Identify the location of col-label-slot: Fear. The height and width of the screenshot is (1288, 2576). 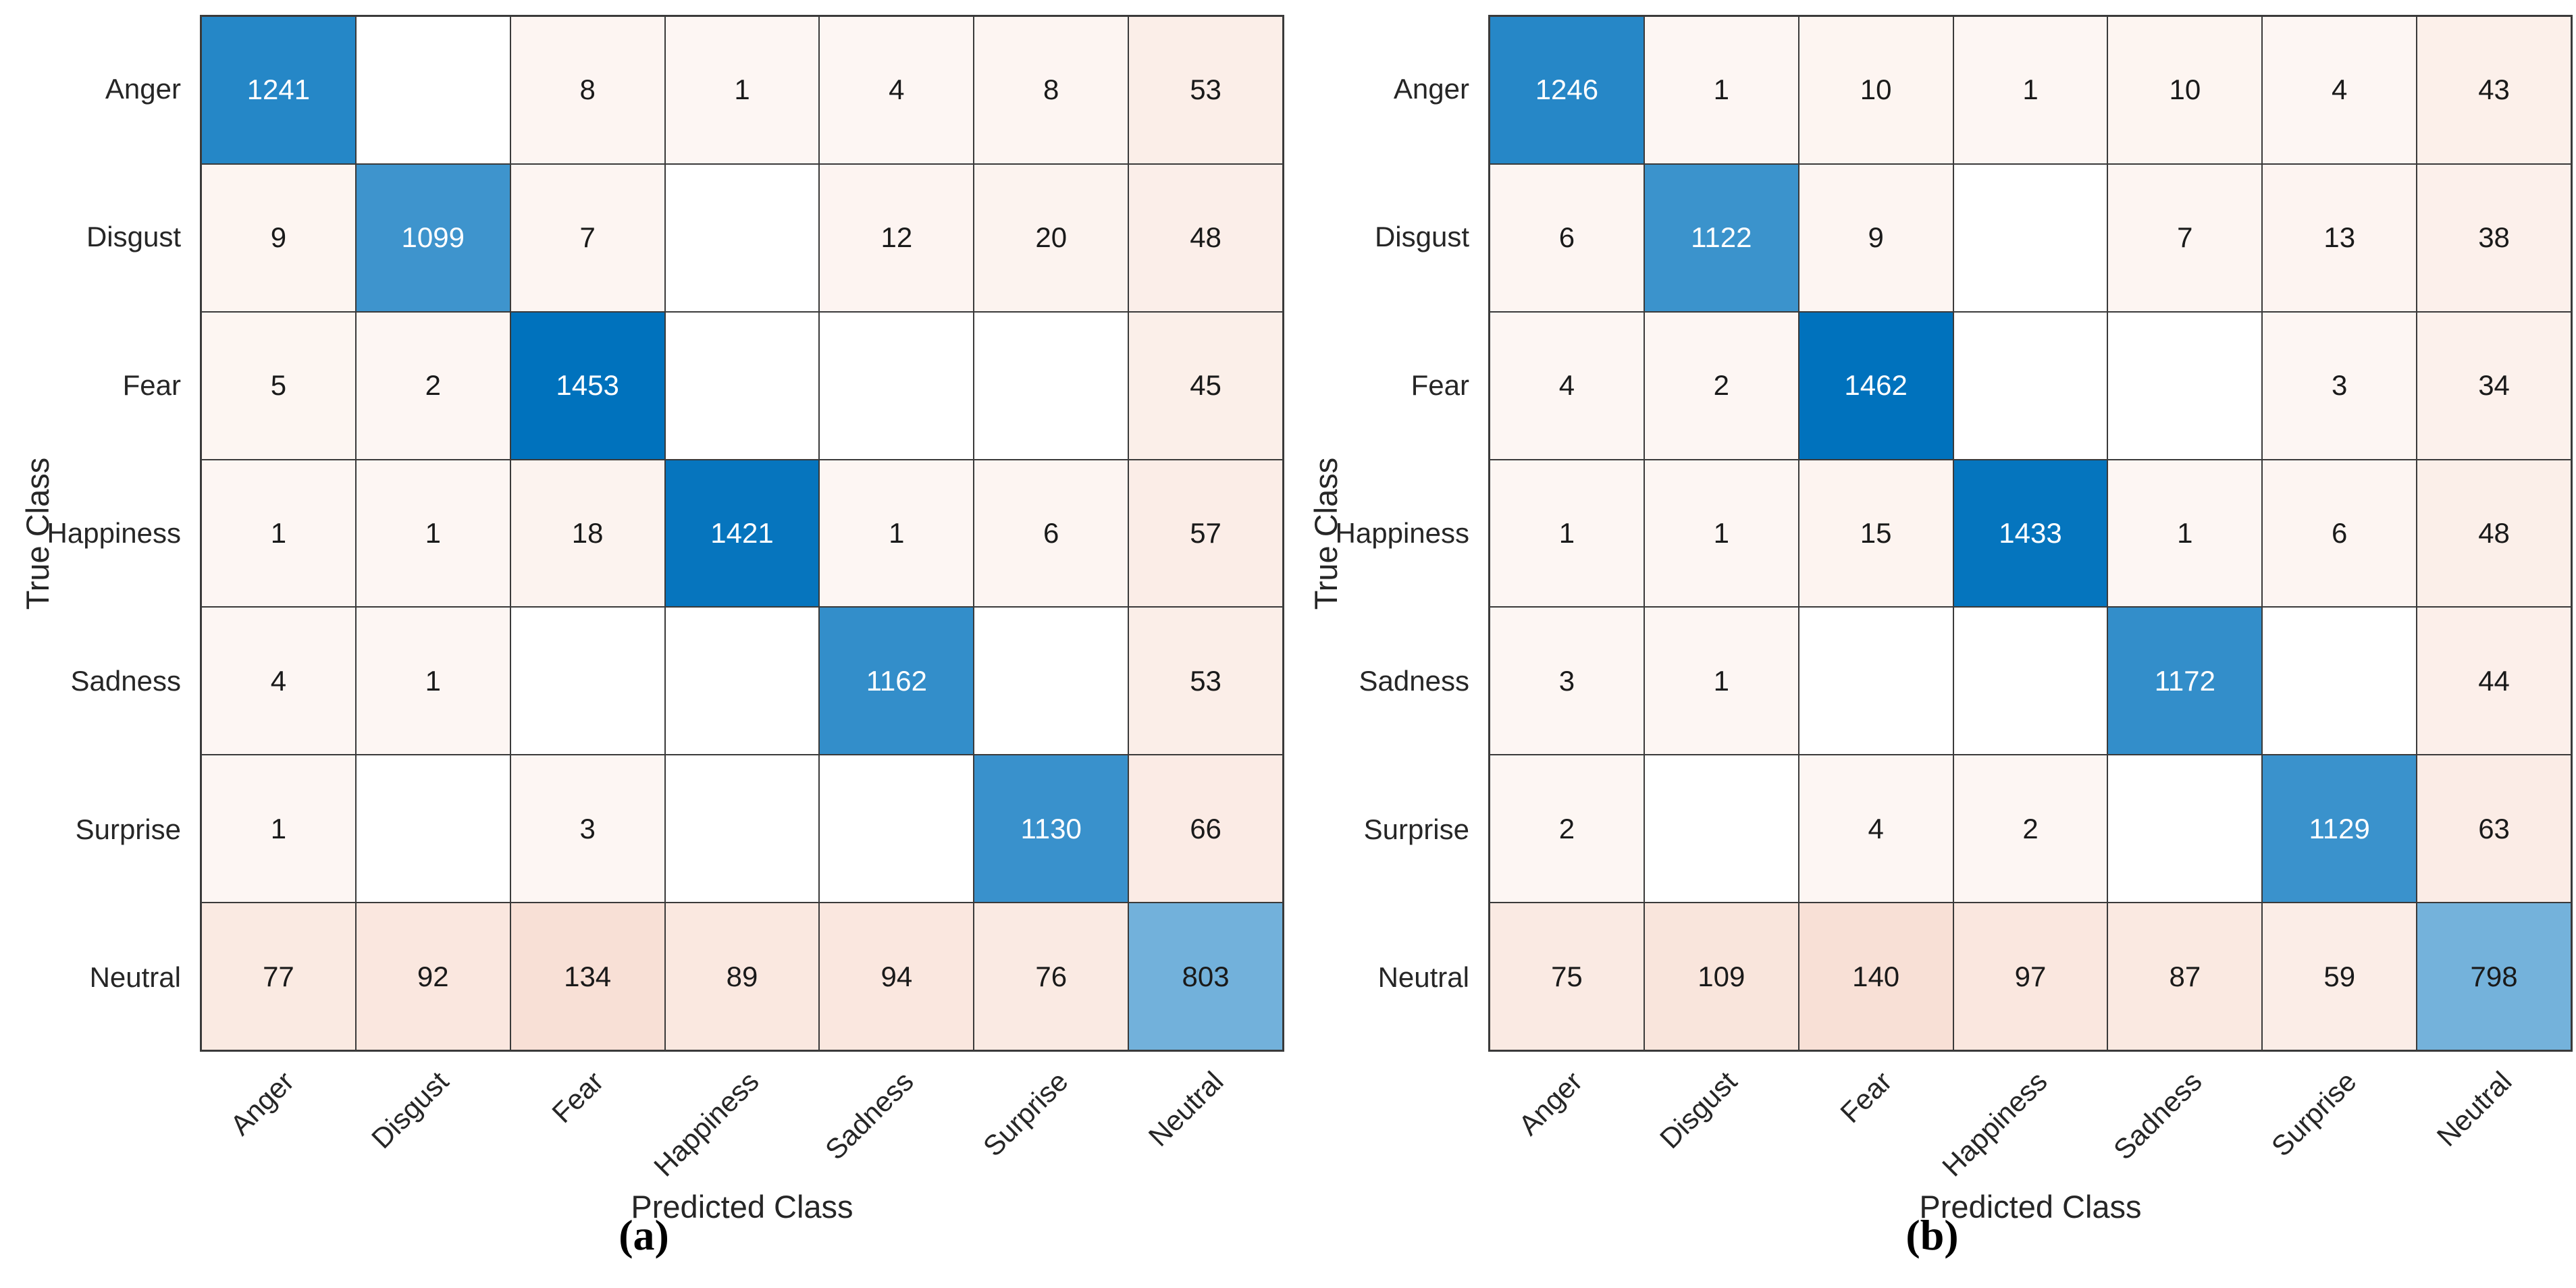
(587, 1129).